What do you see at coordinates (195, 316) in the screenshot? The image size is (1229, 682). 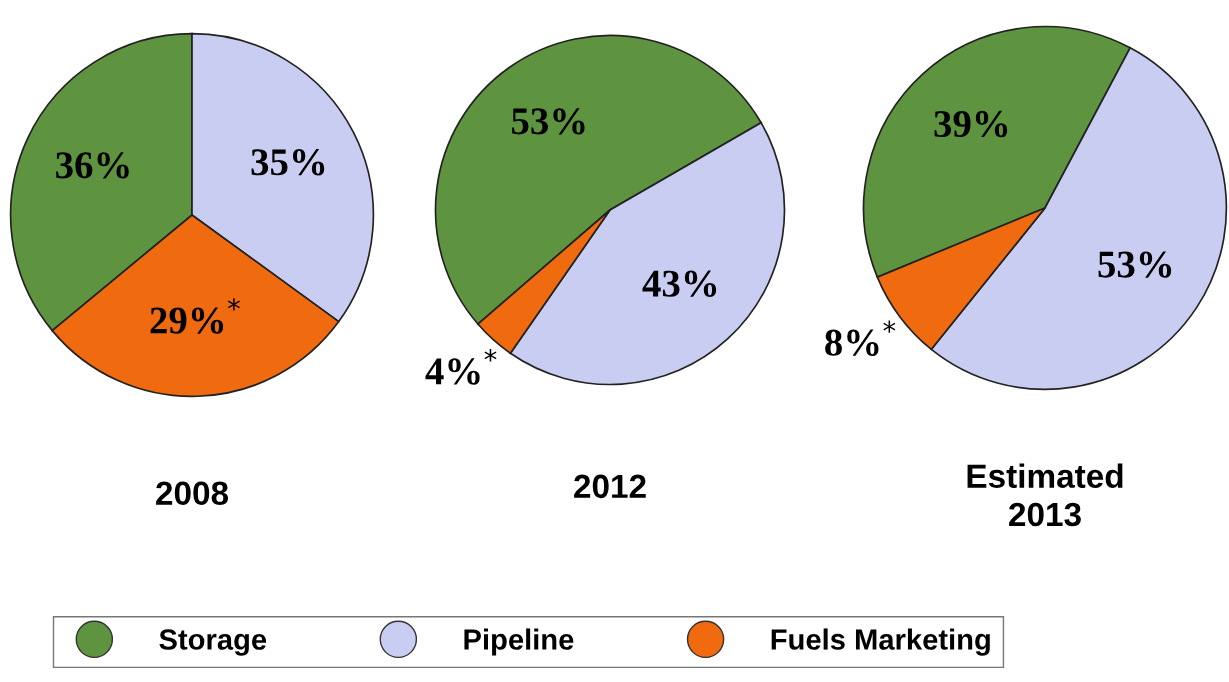 I see `data-label: 29%$^{*}$` at bounding box center [195, 316].